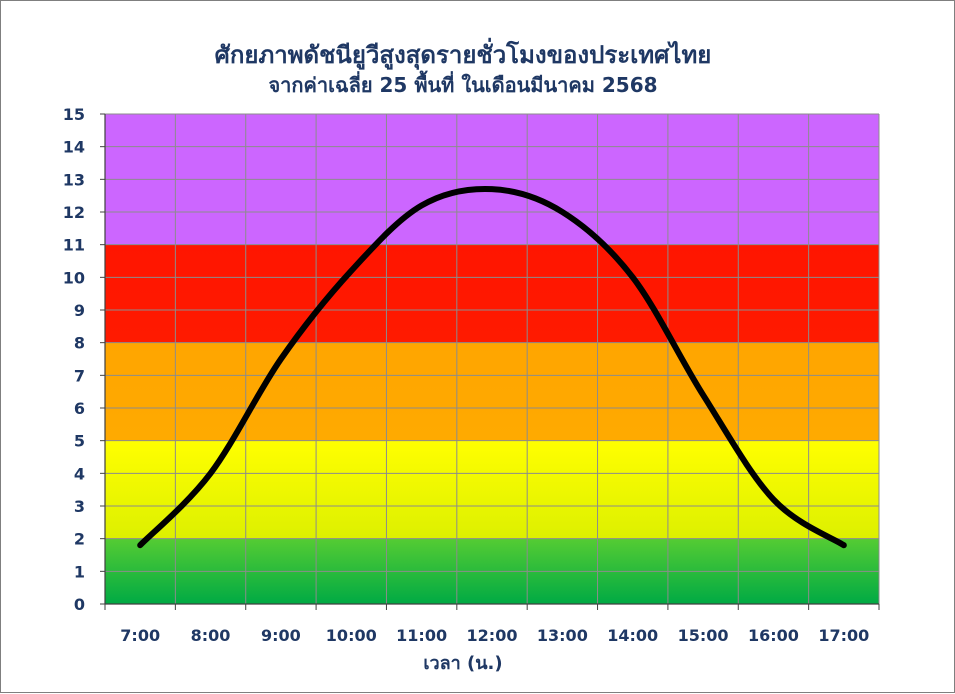  What do you see at coordinates (421, 635) in the screenshot?
I see `x-tick-label: 11:00` at bounding box center [421, 635].